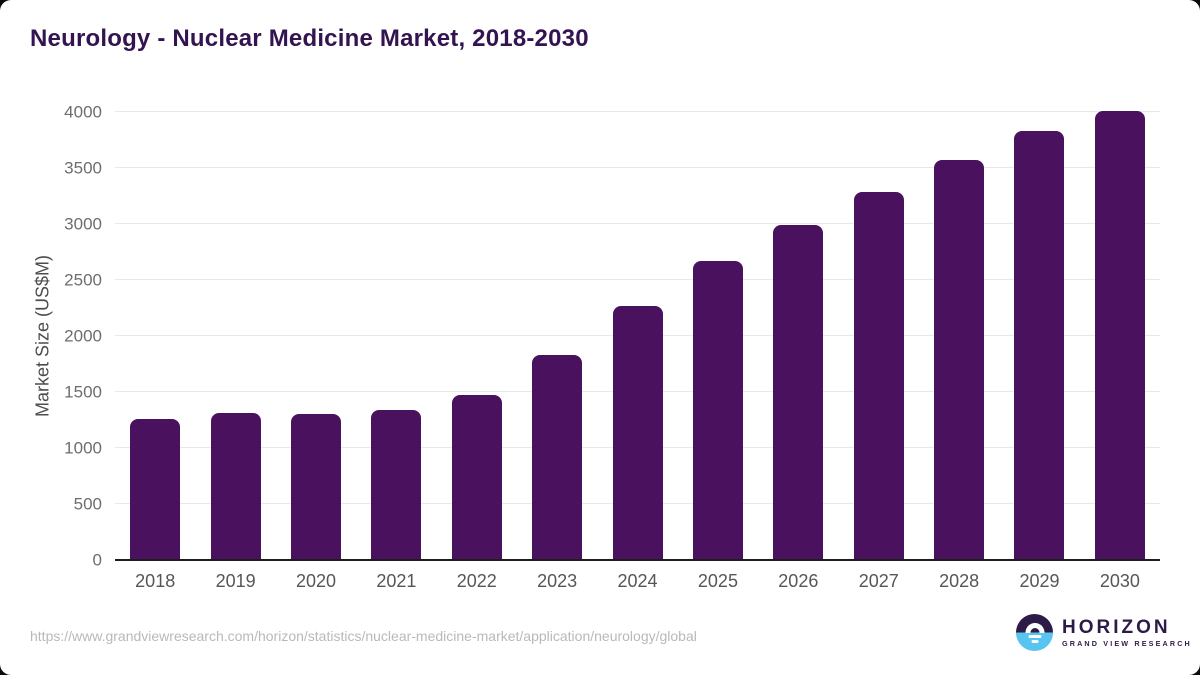  Describe the element at coordinates (235, 581) in the screenshot. I see `x-axis-tick-label: 2019` at that location.